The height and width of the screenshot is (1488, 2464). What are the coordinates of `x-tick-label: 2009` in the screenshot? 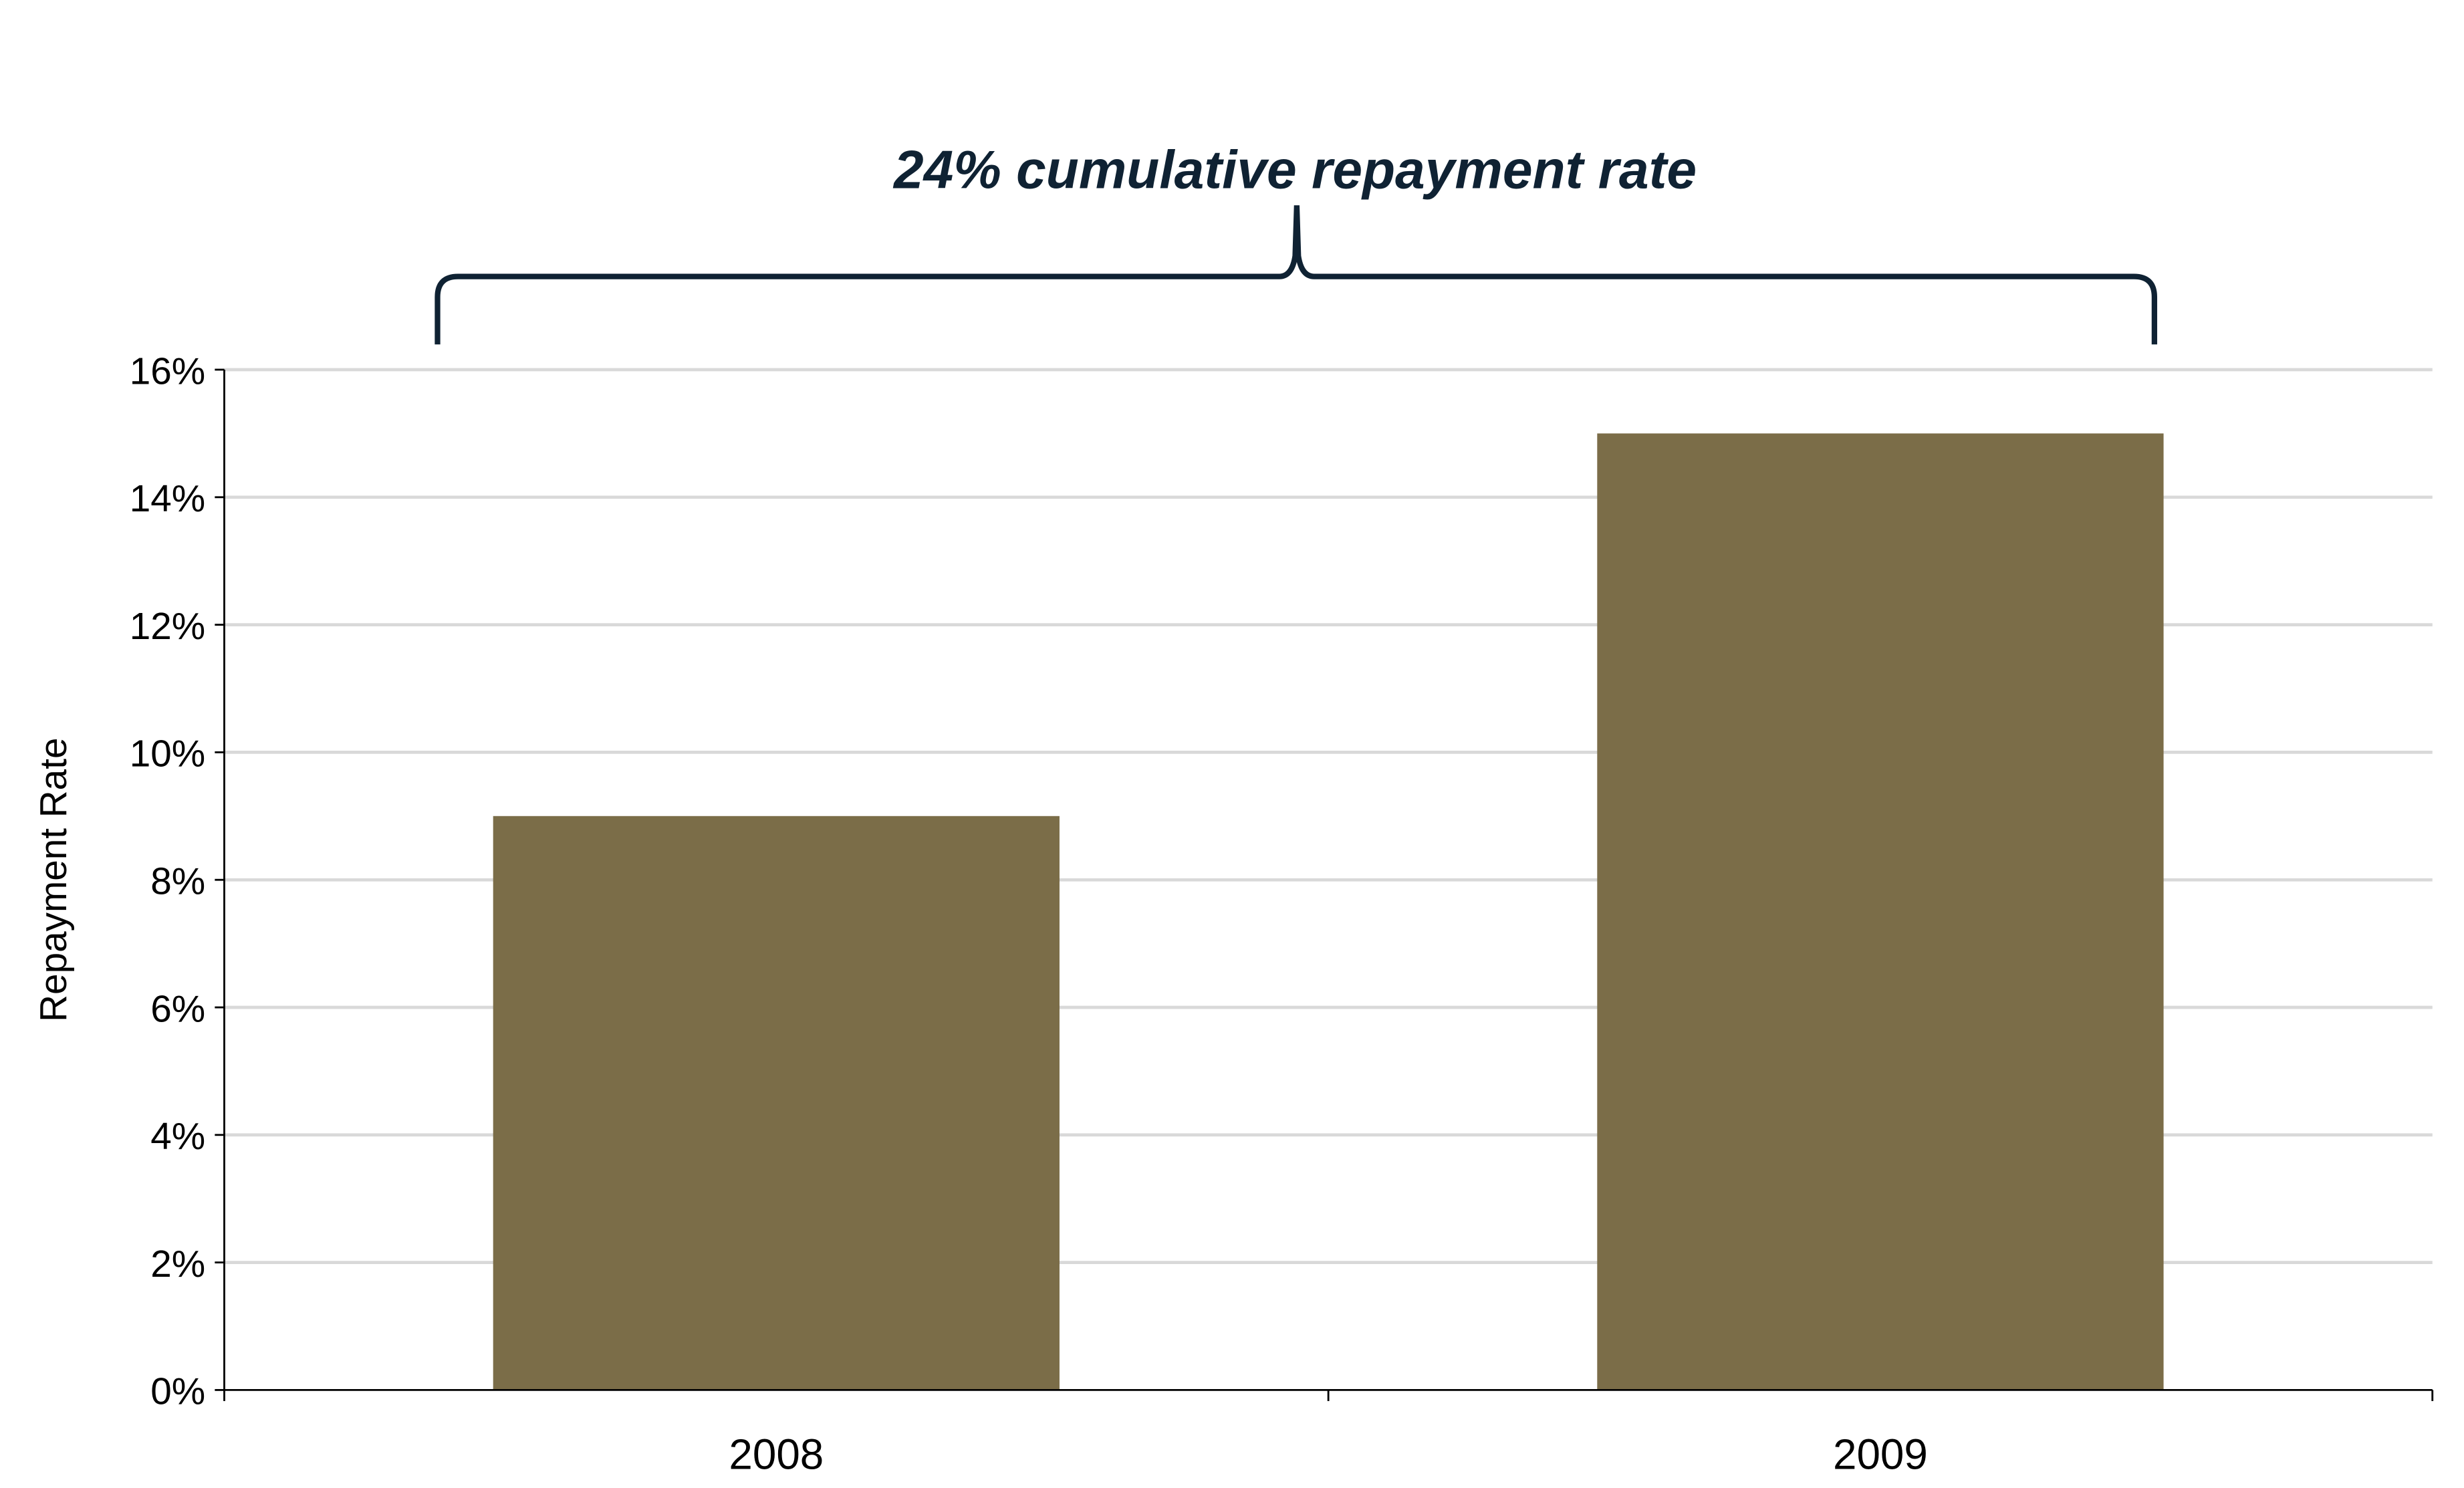 It's located at (1880, 1455).